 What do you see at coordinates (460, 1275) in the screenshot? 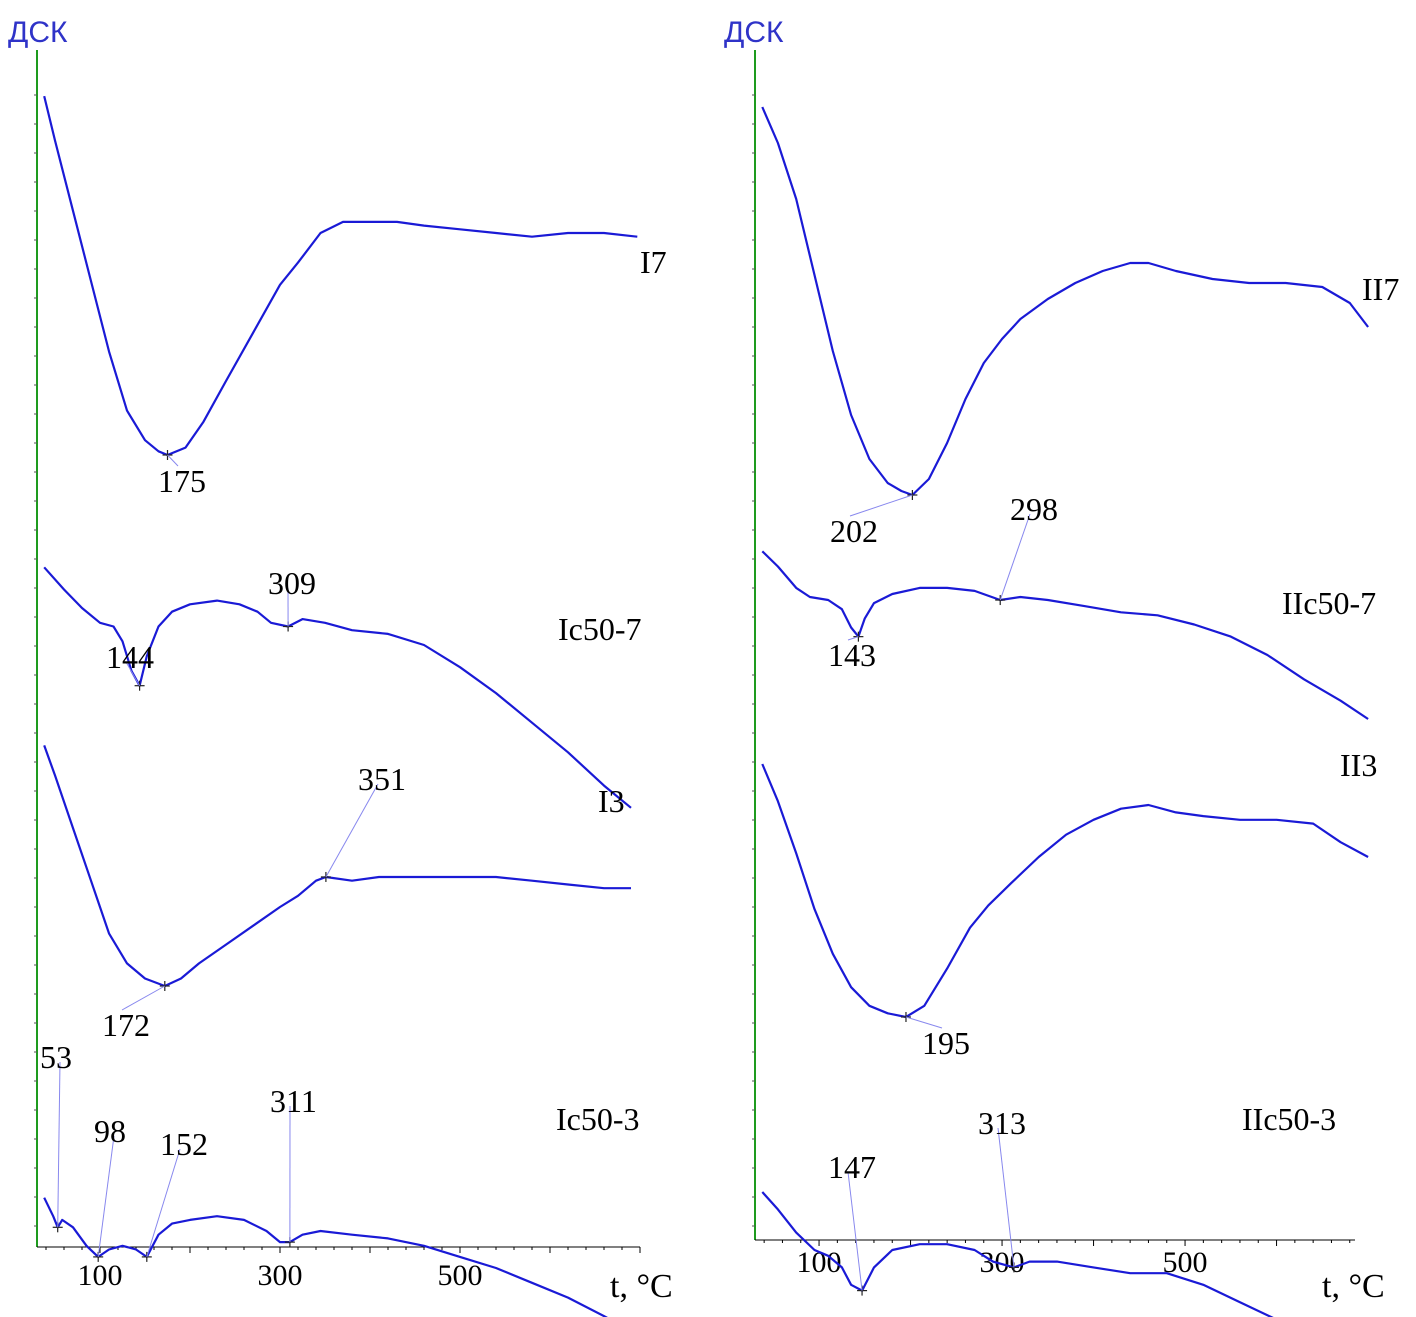
I see `x-tick-label: 500` at bounding box center [460, 1275].